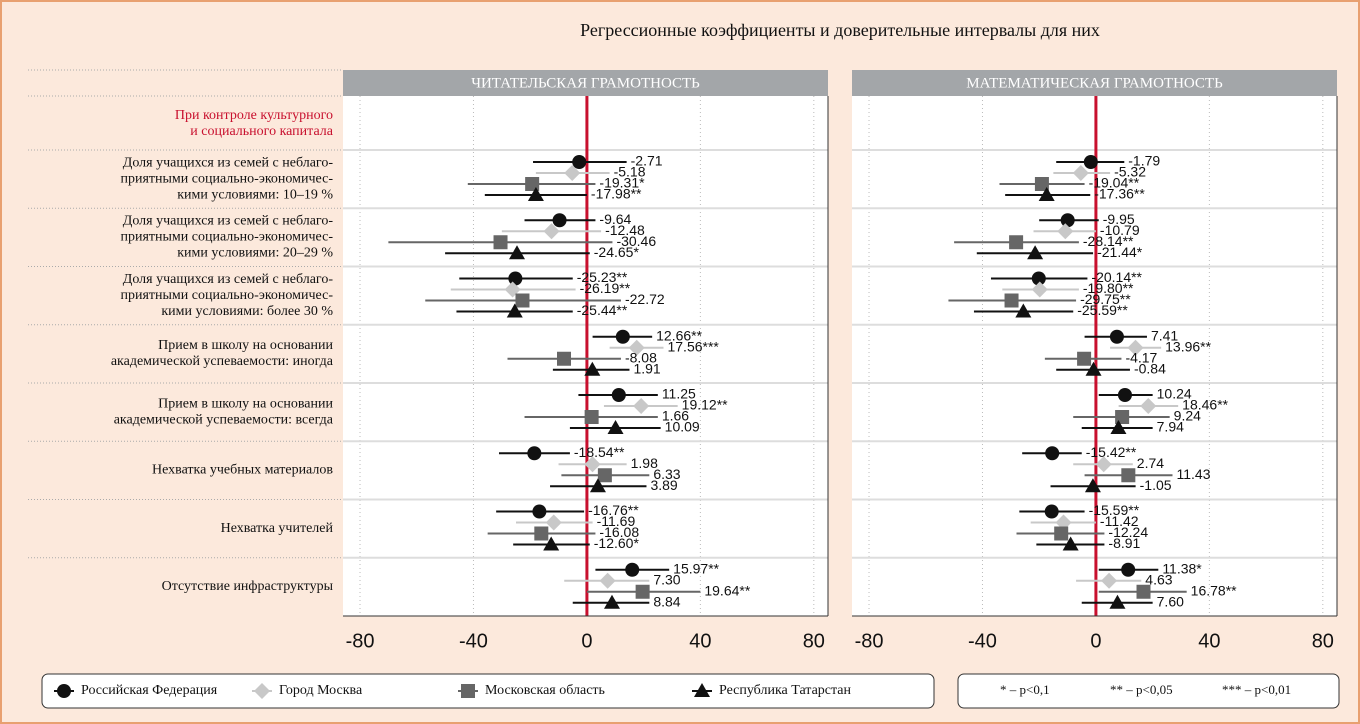 The height and width of the screenshot is (724, 1360). Describe the element at coordinates (1116, 277) in the screenshot. I see `value-label: -20.14**` at that location.